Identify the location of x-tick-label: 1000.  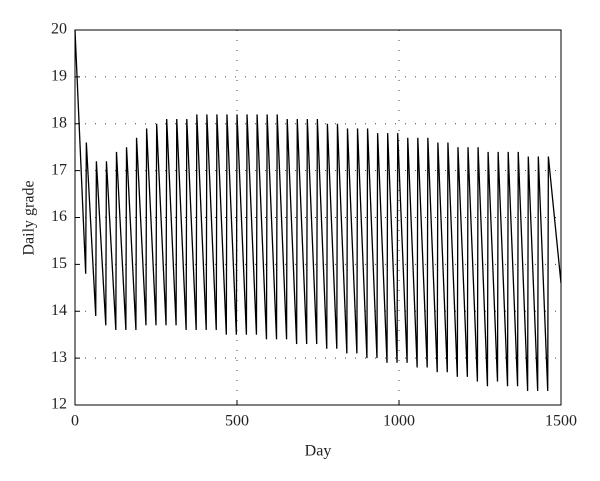
(399, 421).